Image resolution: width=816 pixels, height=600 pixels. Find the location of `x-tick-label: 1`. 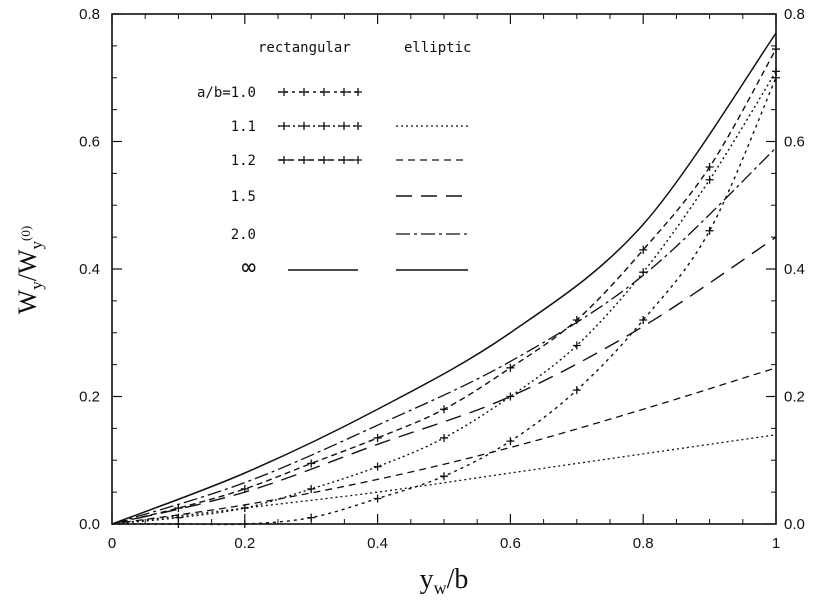

x-tick-label: 1 is located at coordinates (776, 543).